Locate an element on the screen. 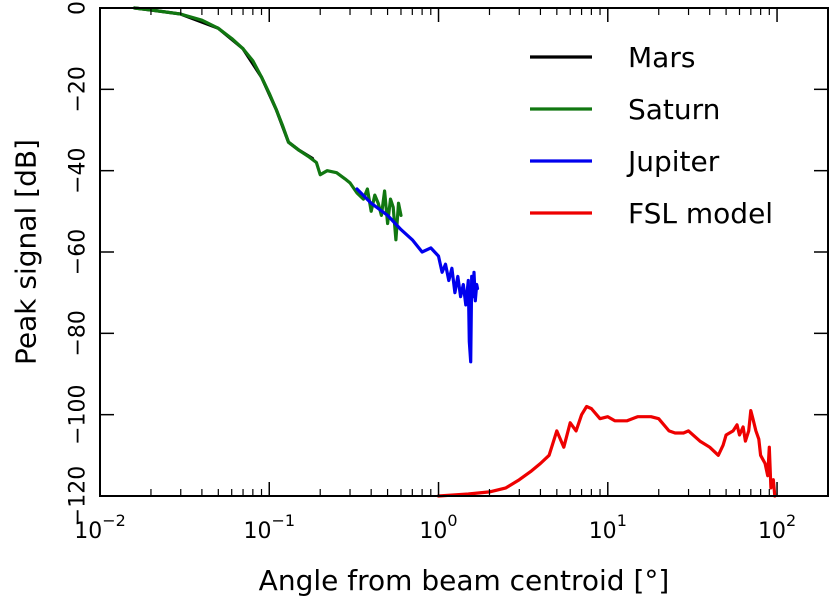  y-tick-label: −100 is located at coordinates (78, 414).